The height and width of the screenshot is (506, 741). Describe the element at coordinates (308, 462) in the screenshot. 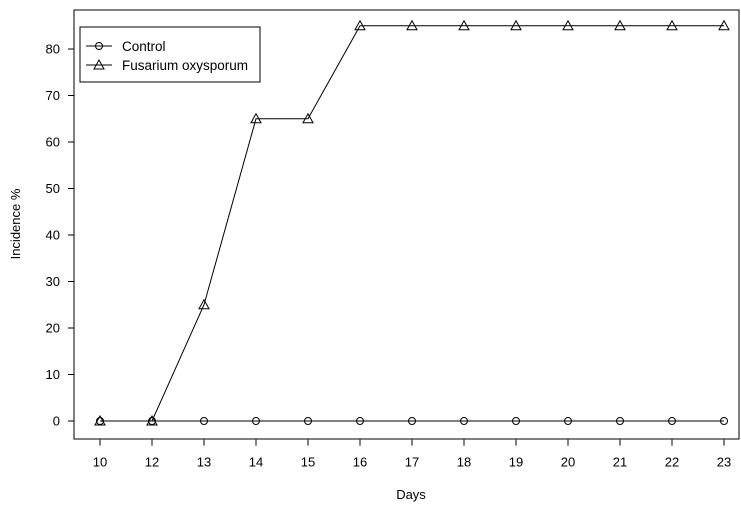

I see `x-tick-label: 15` at that location.